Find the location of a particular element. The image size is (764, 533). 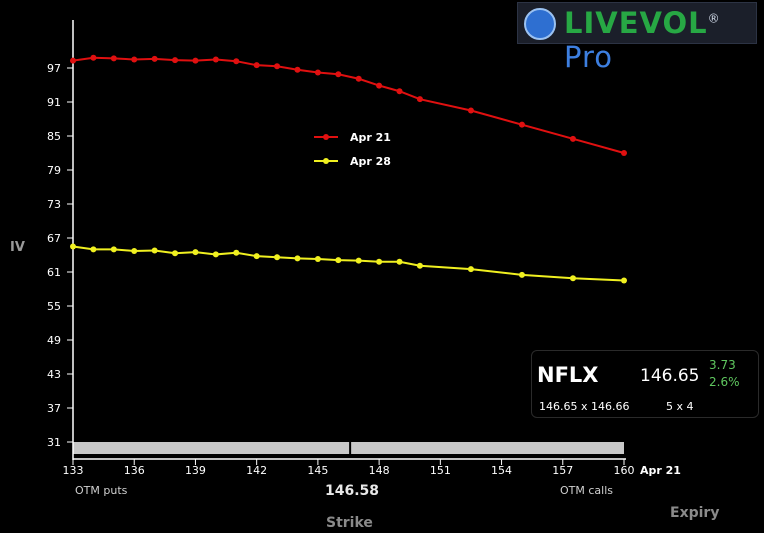

otm-puts-strip is located at coordinates (211, 448).